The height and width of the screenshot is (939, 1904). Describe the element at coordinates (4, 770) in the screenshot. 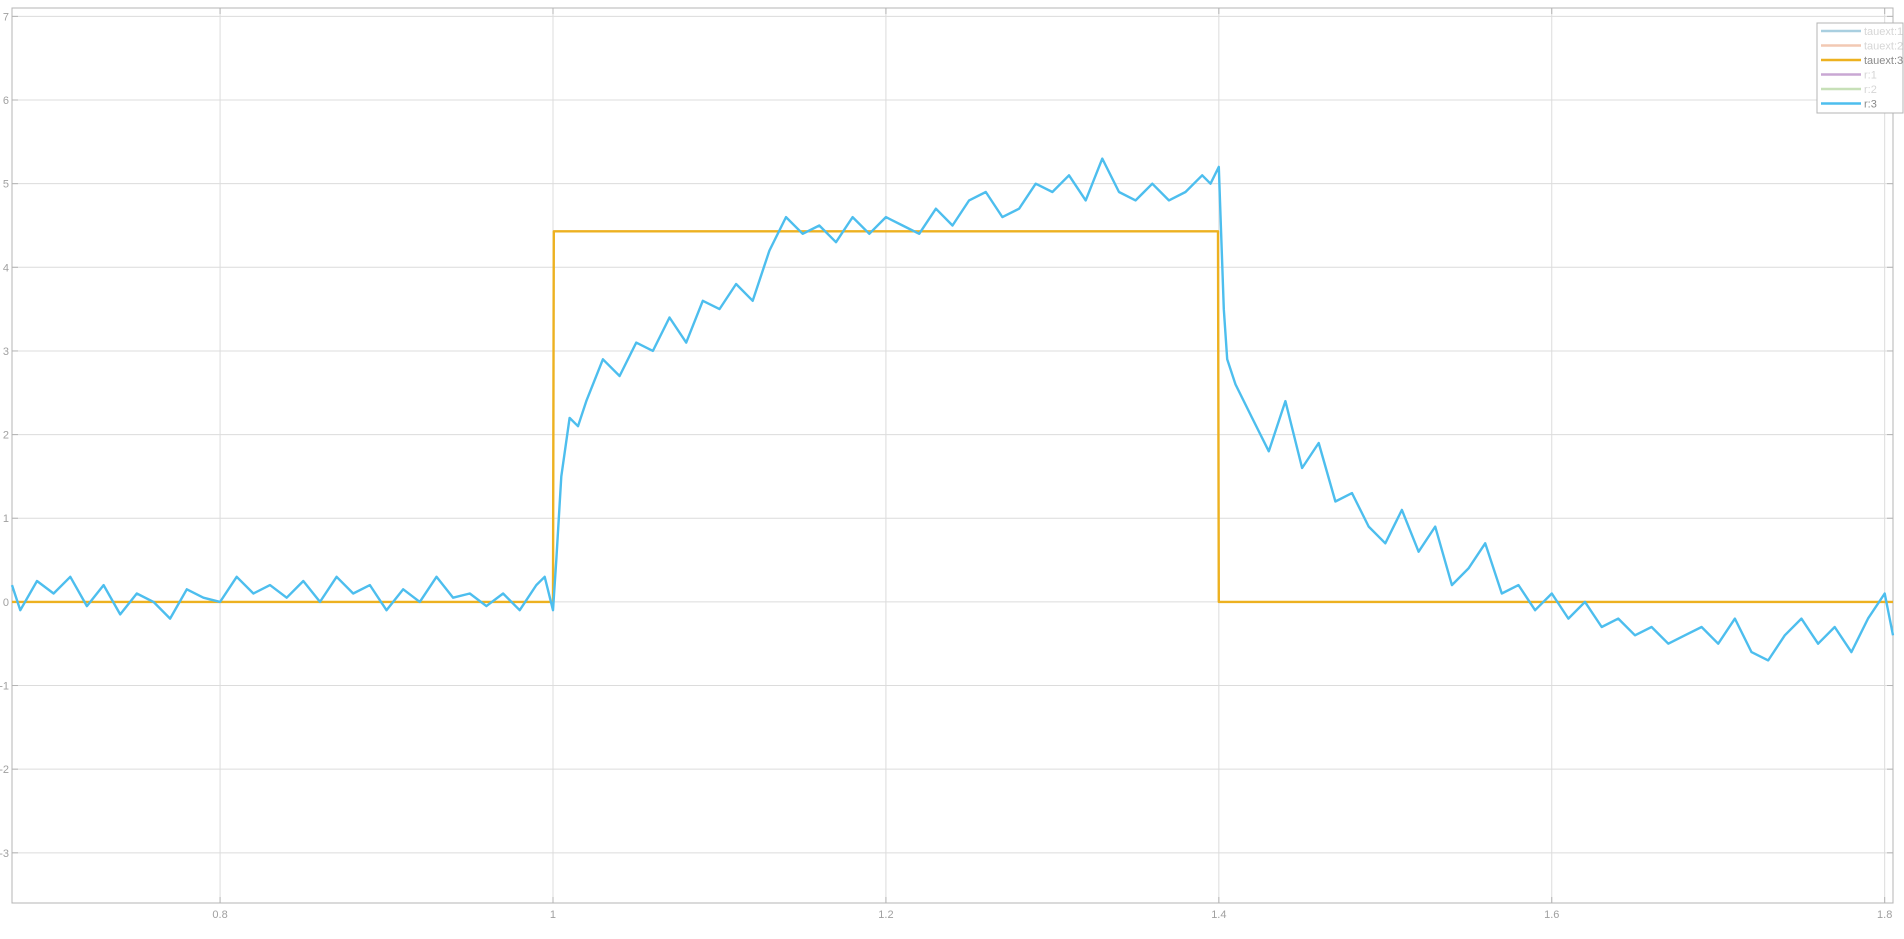

I see `y-tick-label: -2` at that location.